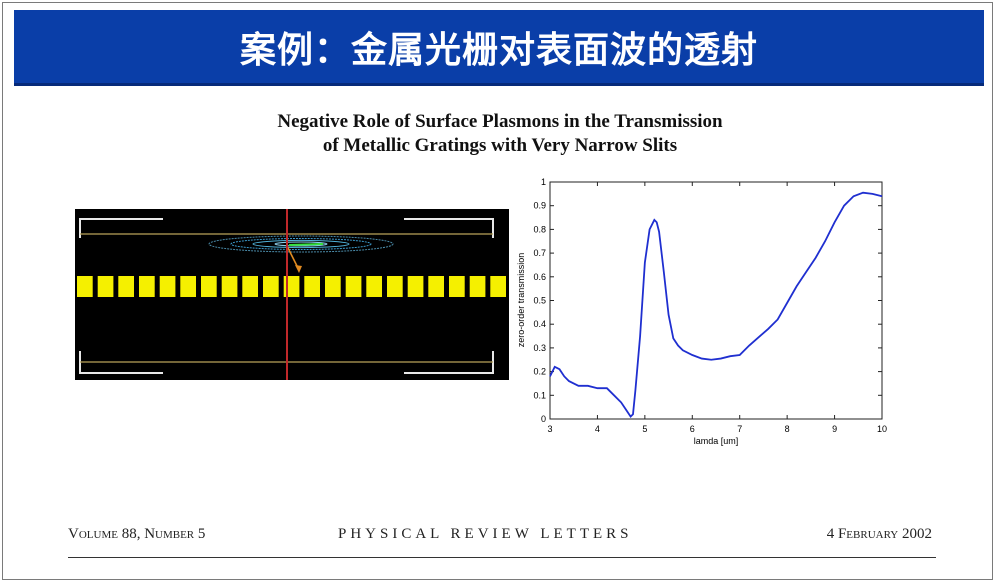 This screenshot has height=584, width=997. What do you see at coordinates (539, 277) in the screenshot?
I see `y-tick-label: 0.6` at bounding box center [539, 277].